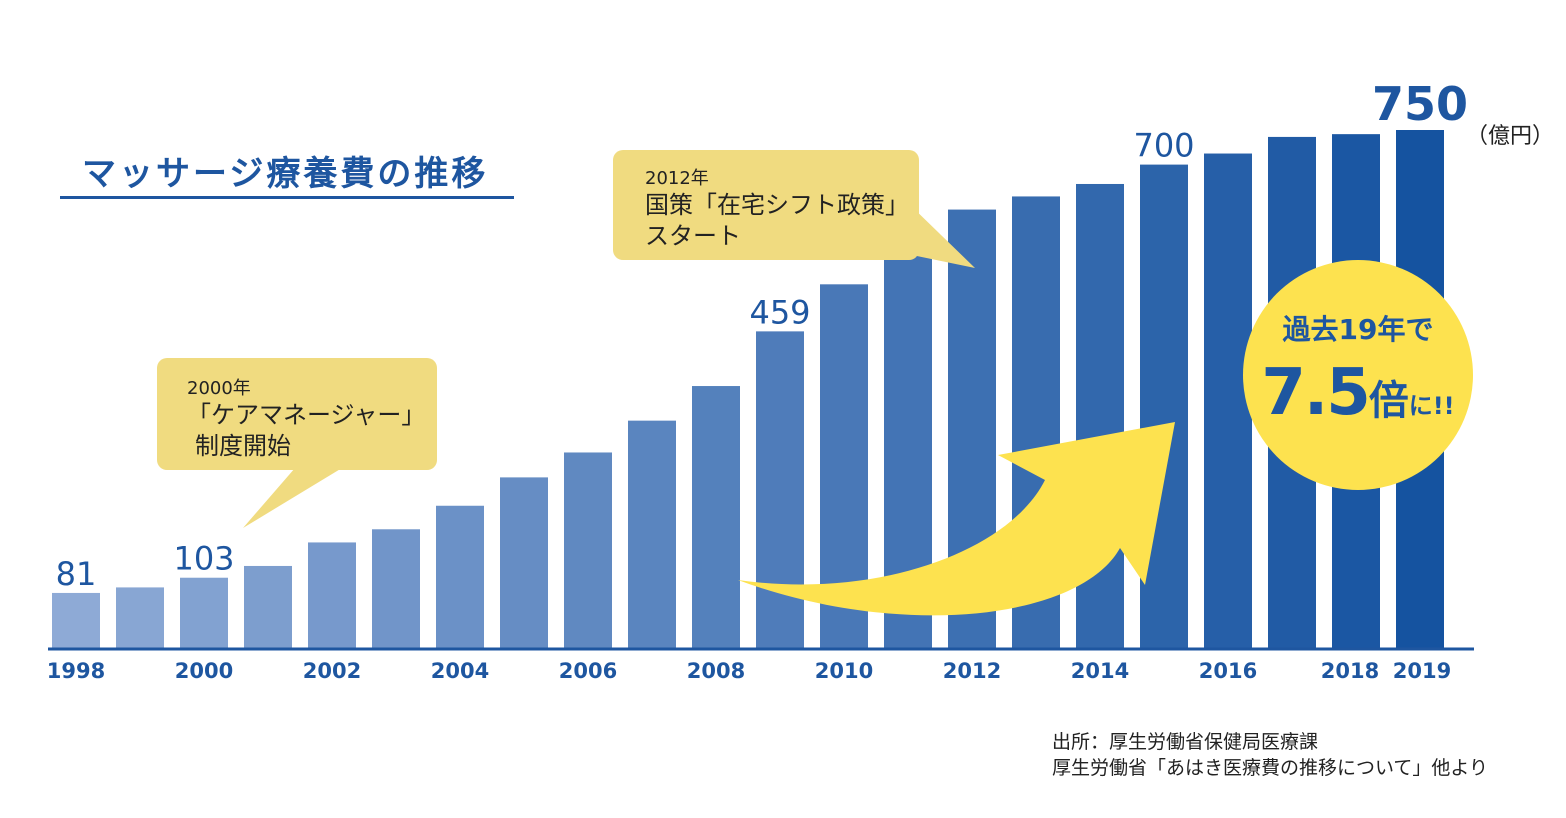 This screenshot has width=1566, height=818. Describe the element at coordinates (1431, 406) in the screenshot. I see `growth-tail: に!!` at that location.